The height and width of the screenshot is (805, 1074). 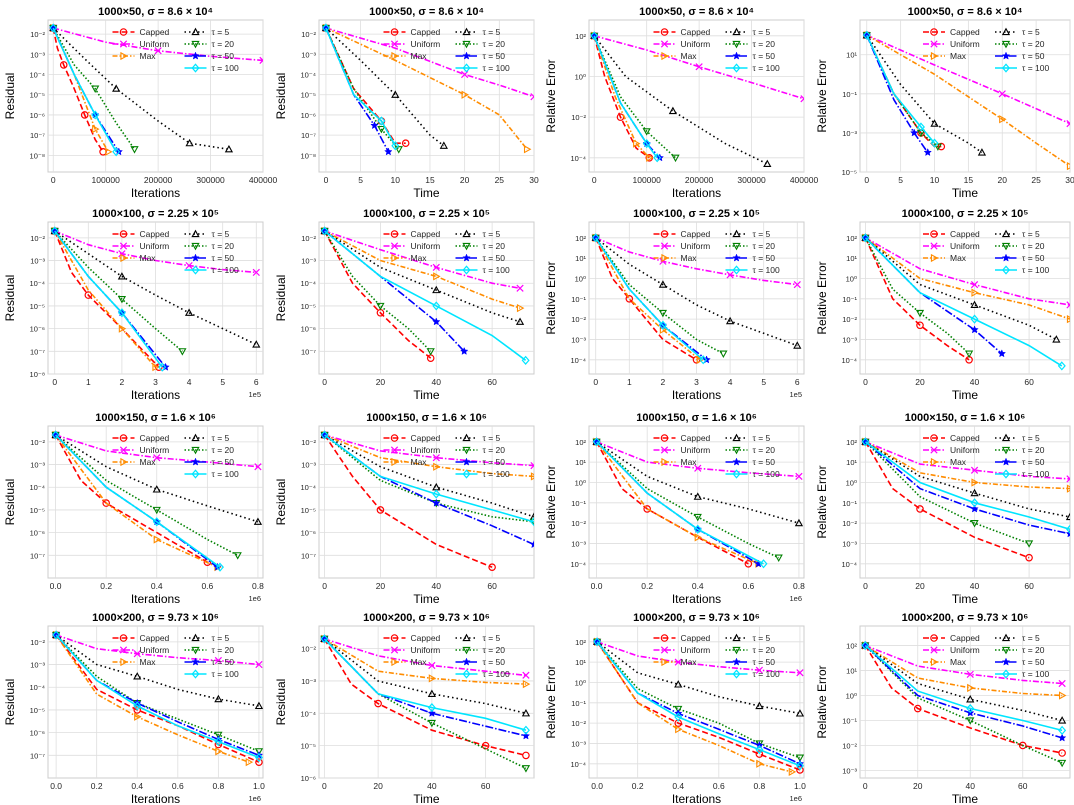 What do you see at coordinates (157, 501) in the screenshot?
I see `series-group` at bounding box center [157, 501].